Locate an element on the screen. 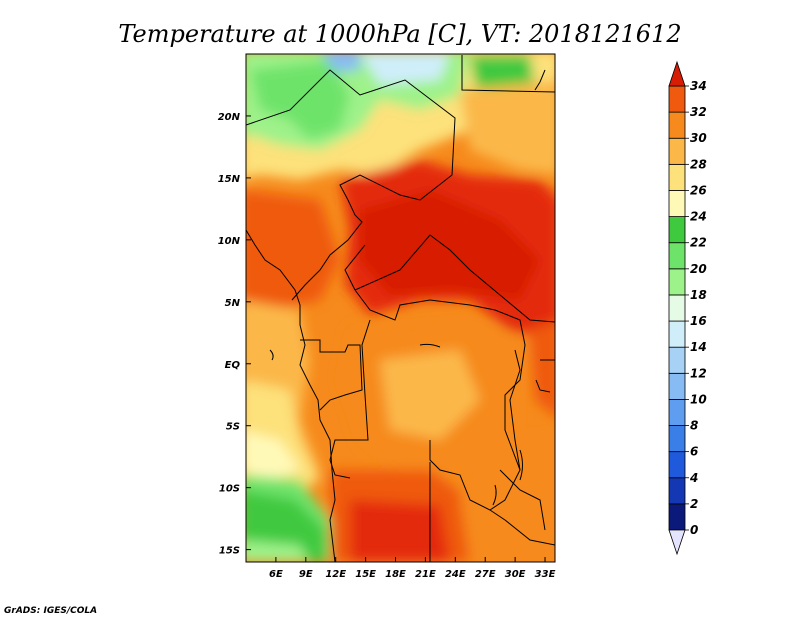  y-tick-label: 15N is located at coordinates (229, 179).